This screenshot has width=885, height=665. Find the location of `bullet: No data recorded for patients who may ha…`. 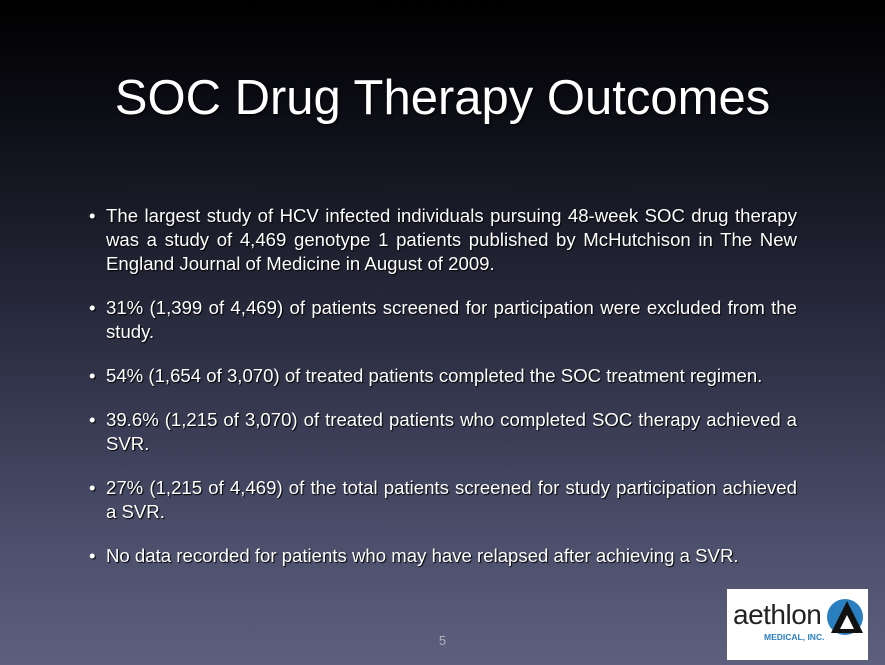

bullet: No data recorded for patients who may ha… is located at coordinates (443, 556).